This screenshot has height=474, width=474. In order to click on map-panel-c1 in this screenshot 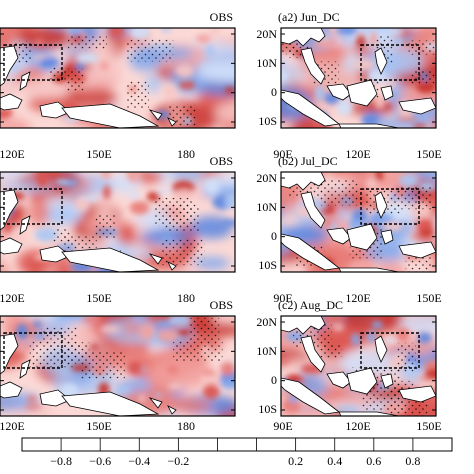, I will do `click(118, 366)`.